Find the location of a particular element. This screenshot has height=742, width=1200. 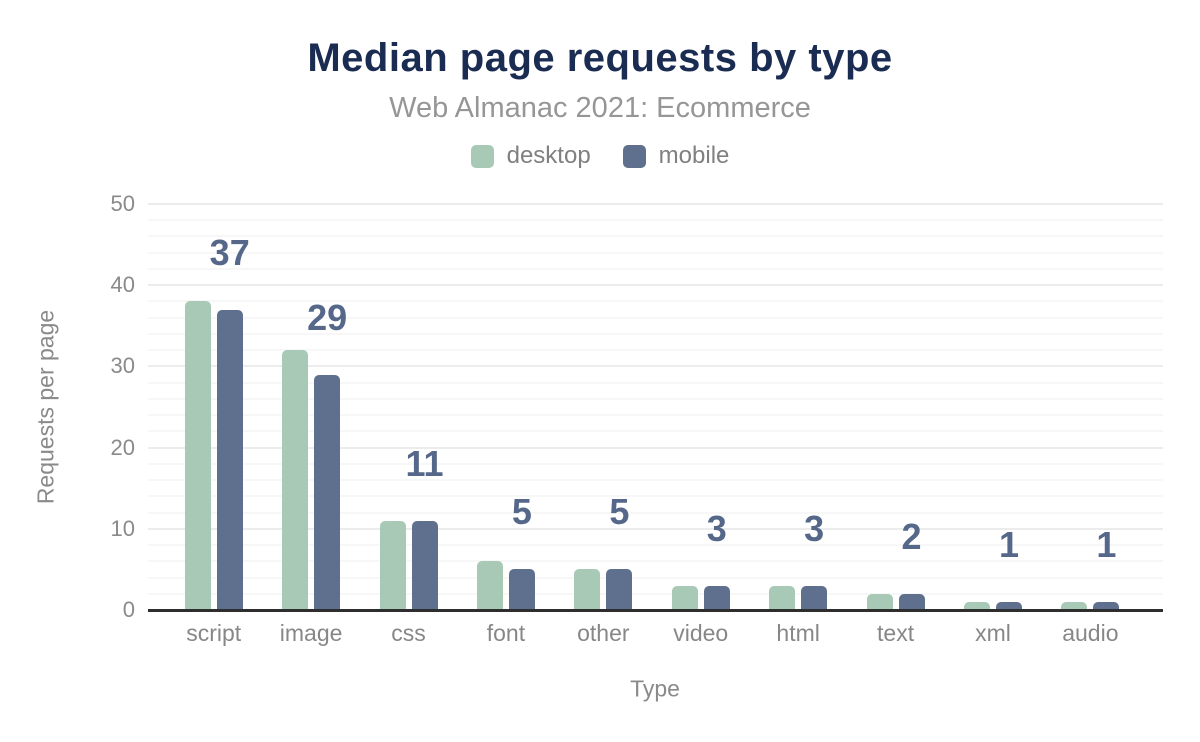

data-label-font: 5 is located at coordinates (521, 512).